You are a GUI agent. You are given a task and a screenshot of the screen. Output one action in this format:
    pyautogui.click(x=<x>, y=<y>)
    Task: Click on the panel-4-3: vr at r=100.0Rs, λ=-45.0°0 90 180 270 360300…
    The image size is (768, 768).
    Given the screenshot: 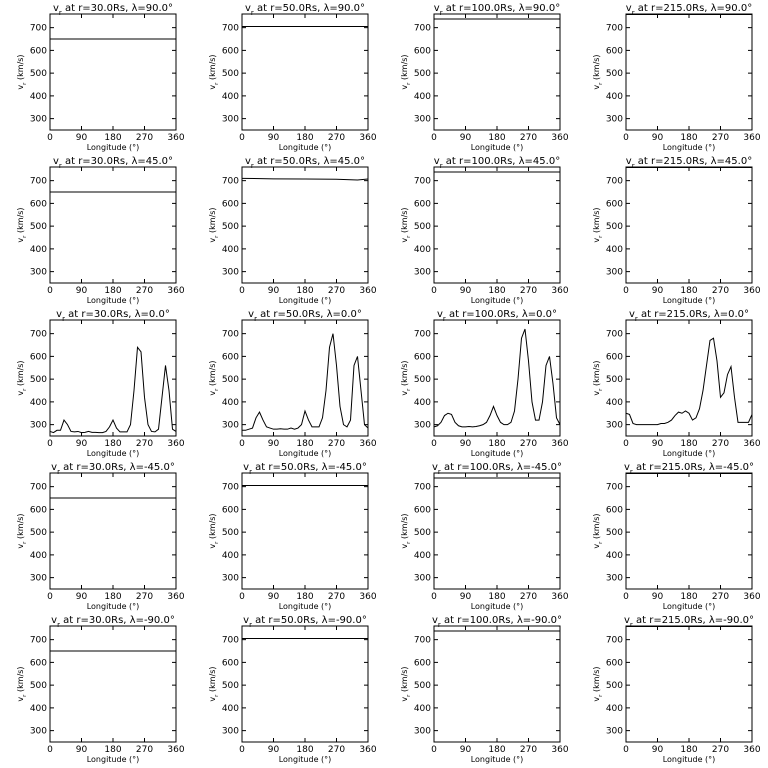 What is the action you would take?
    pyautogui.click(x=484, y=536)
    